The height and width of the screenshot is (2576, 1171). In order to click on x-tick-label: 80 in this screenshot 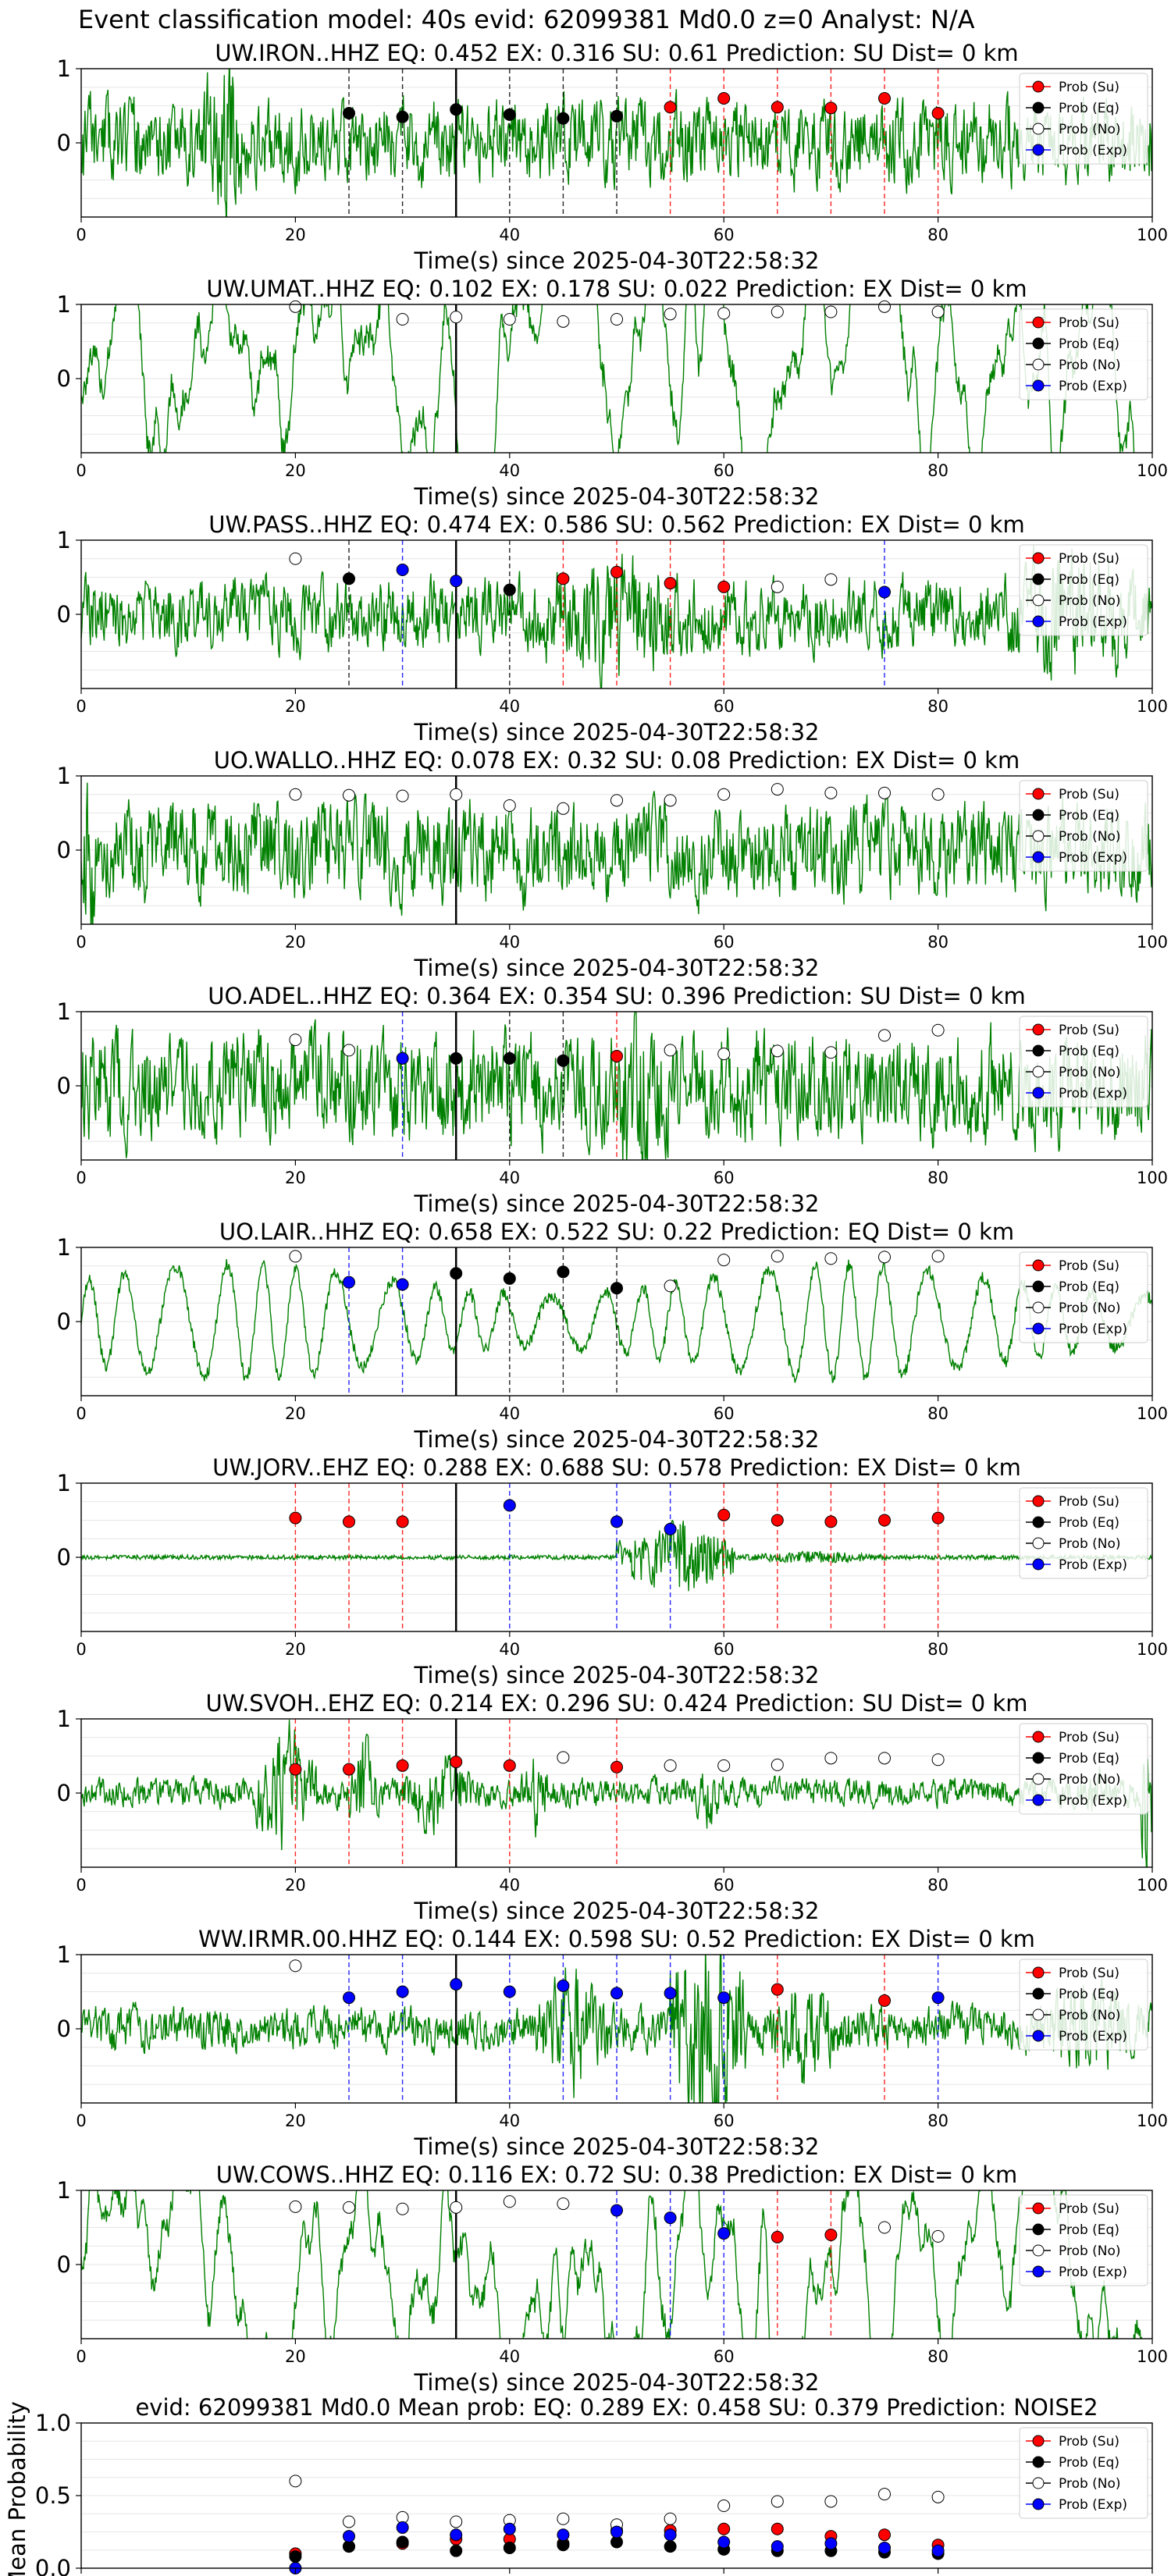, I will do `click(938, 706)`.